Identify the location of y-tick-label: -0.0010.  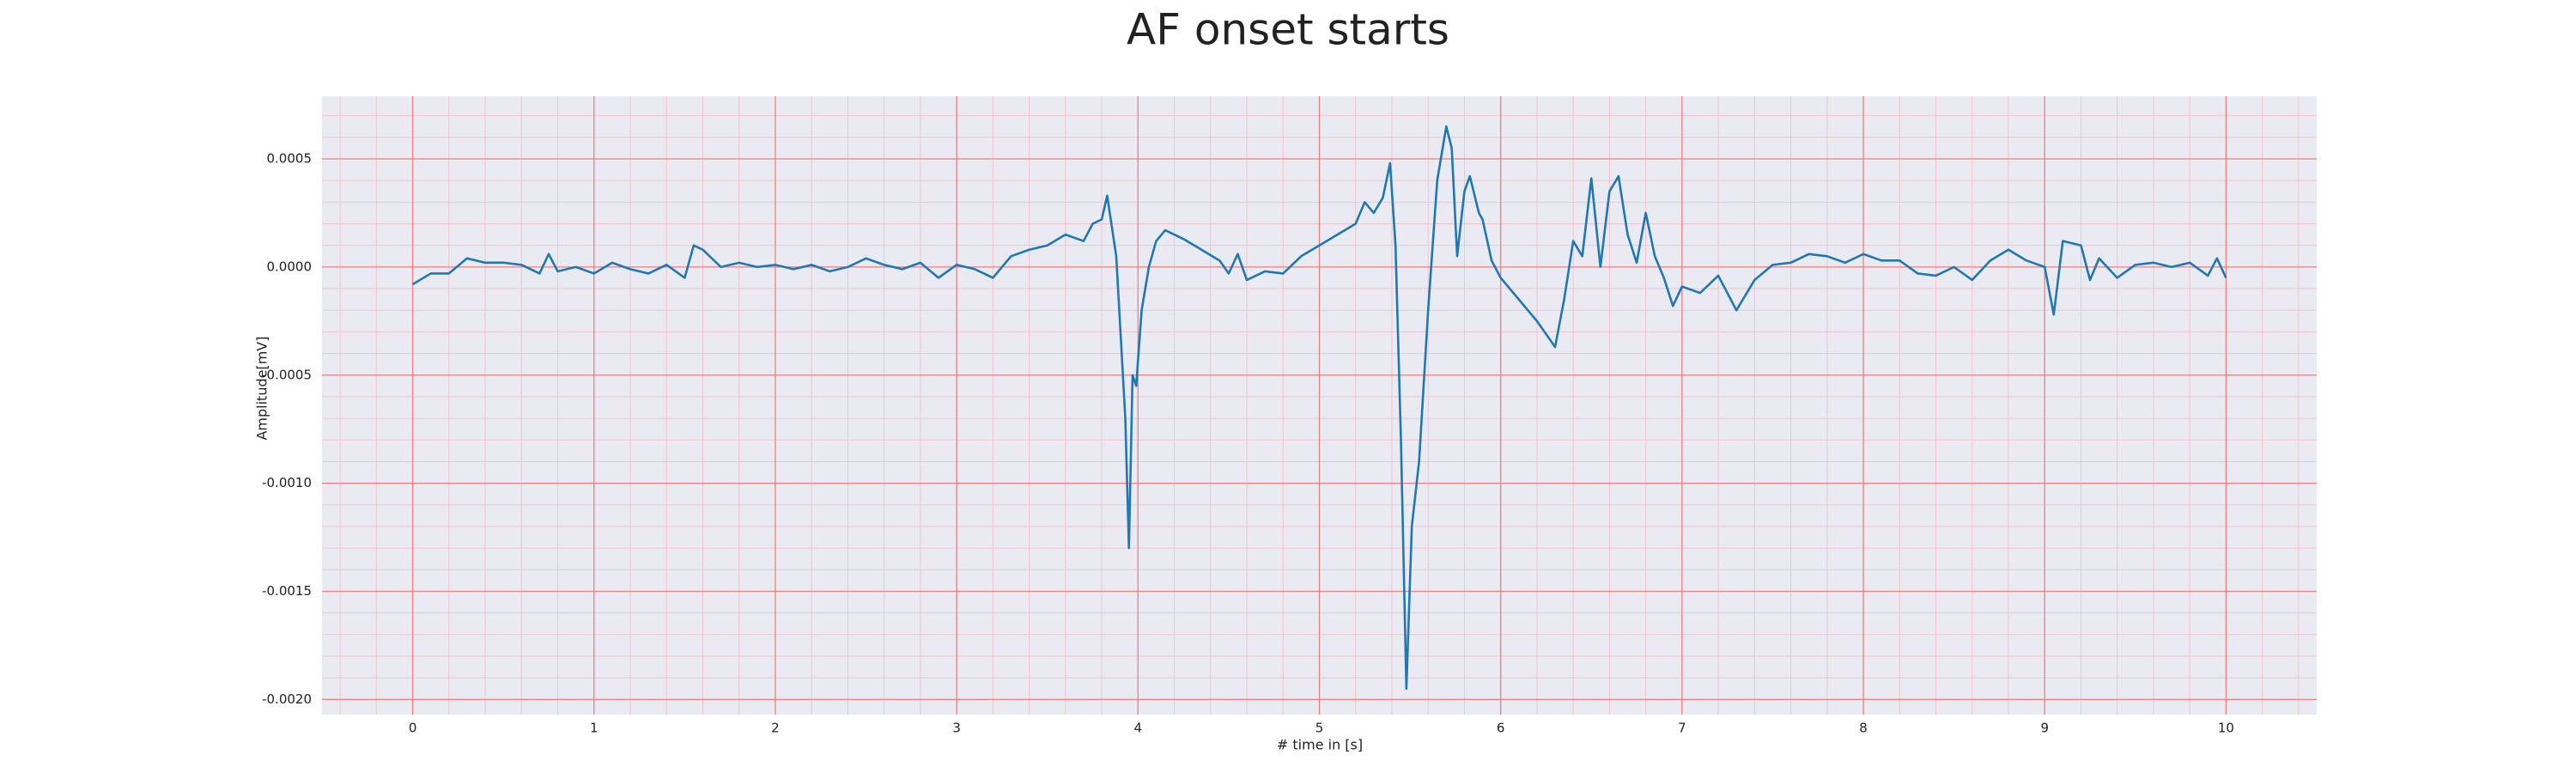
(287, 483).